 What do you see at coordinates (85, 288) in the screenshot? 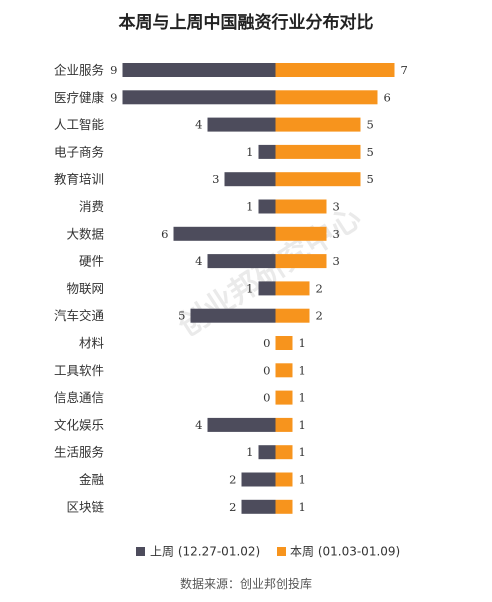
I see `category-label: 物联网` at bounding box center [85, 288].